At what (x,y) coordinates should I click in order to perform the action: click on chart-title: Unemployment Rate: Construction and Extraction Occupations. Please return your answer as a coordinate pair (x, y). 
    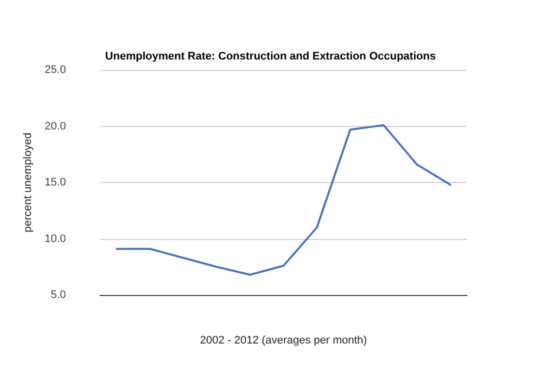
    Looking at the image, I should click on (270, 56).